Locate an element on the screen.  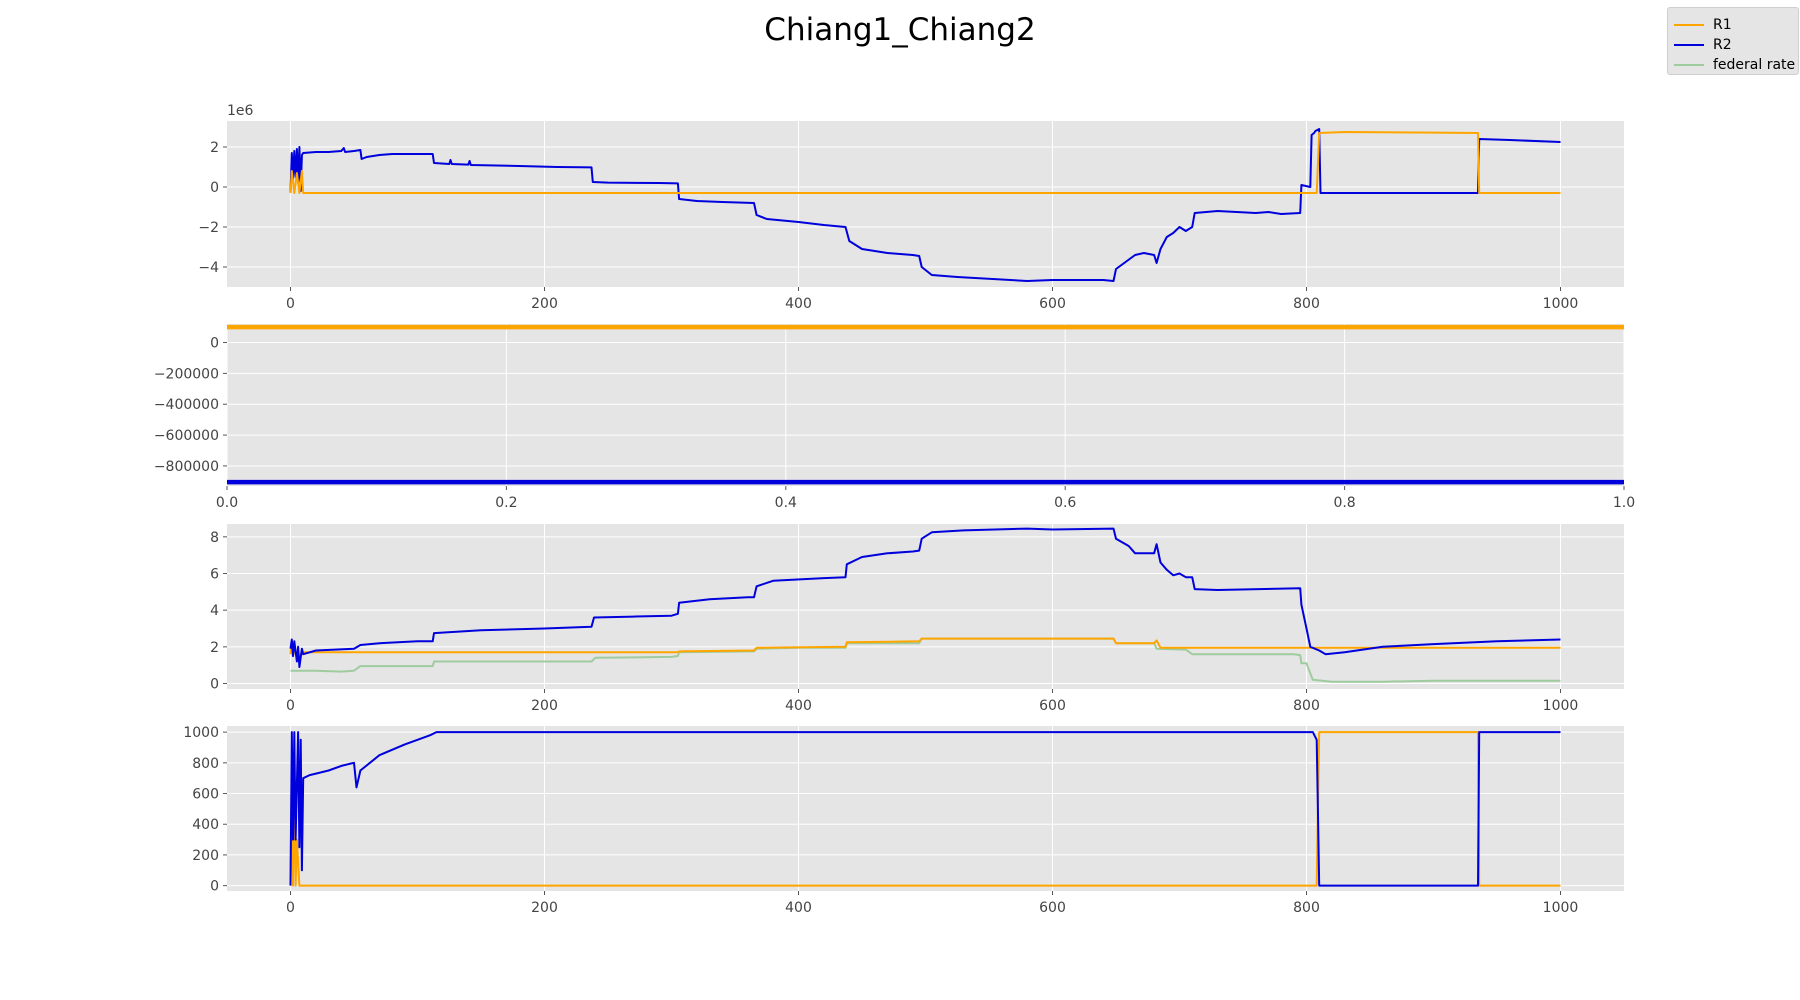
figure-title: Chiang1_Chiang2 is located at coordinates (900, 30).